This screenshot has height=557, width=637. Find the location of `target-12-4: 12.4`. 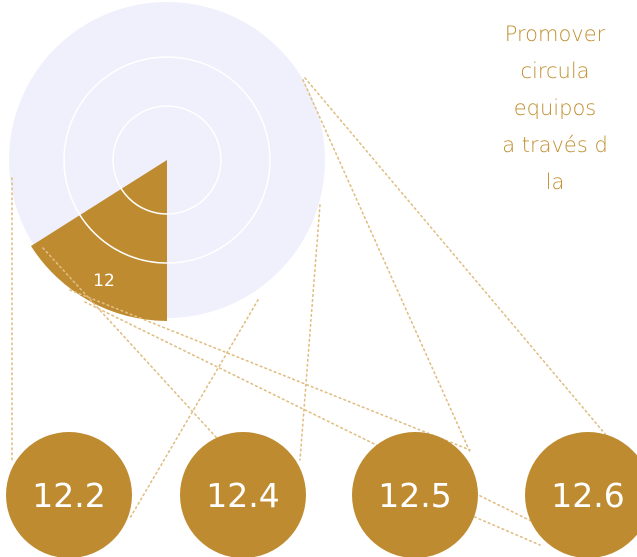

target-12-4: 12.4 is located at coordinates (243, 494).